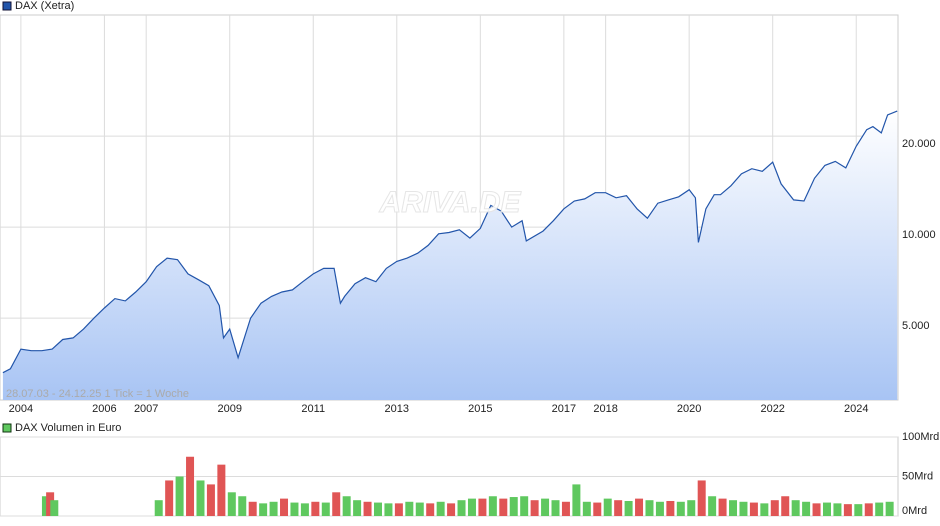  Describe the element at coordinates (856, 409) in the screenshot. I see `x-tick-label: 2024` at that location.